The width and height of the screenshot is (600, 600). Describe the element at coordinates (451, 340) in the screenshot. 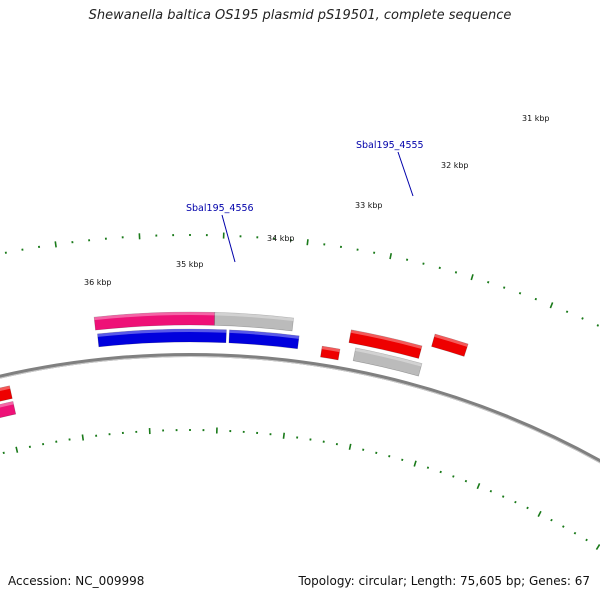

I see `gene-red-far-right-shine` at that location.